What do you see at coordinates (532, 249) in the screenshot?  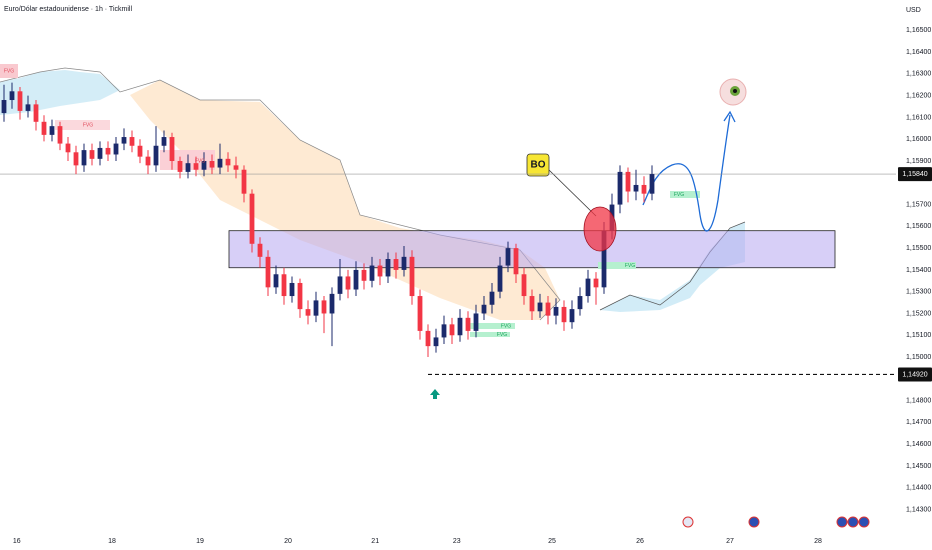 I see `supply-demand-zone` at bounding box center [532, 249].